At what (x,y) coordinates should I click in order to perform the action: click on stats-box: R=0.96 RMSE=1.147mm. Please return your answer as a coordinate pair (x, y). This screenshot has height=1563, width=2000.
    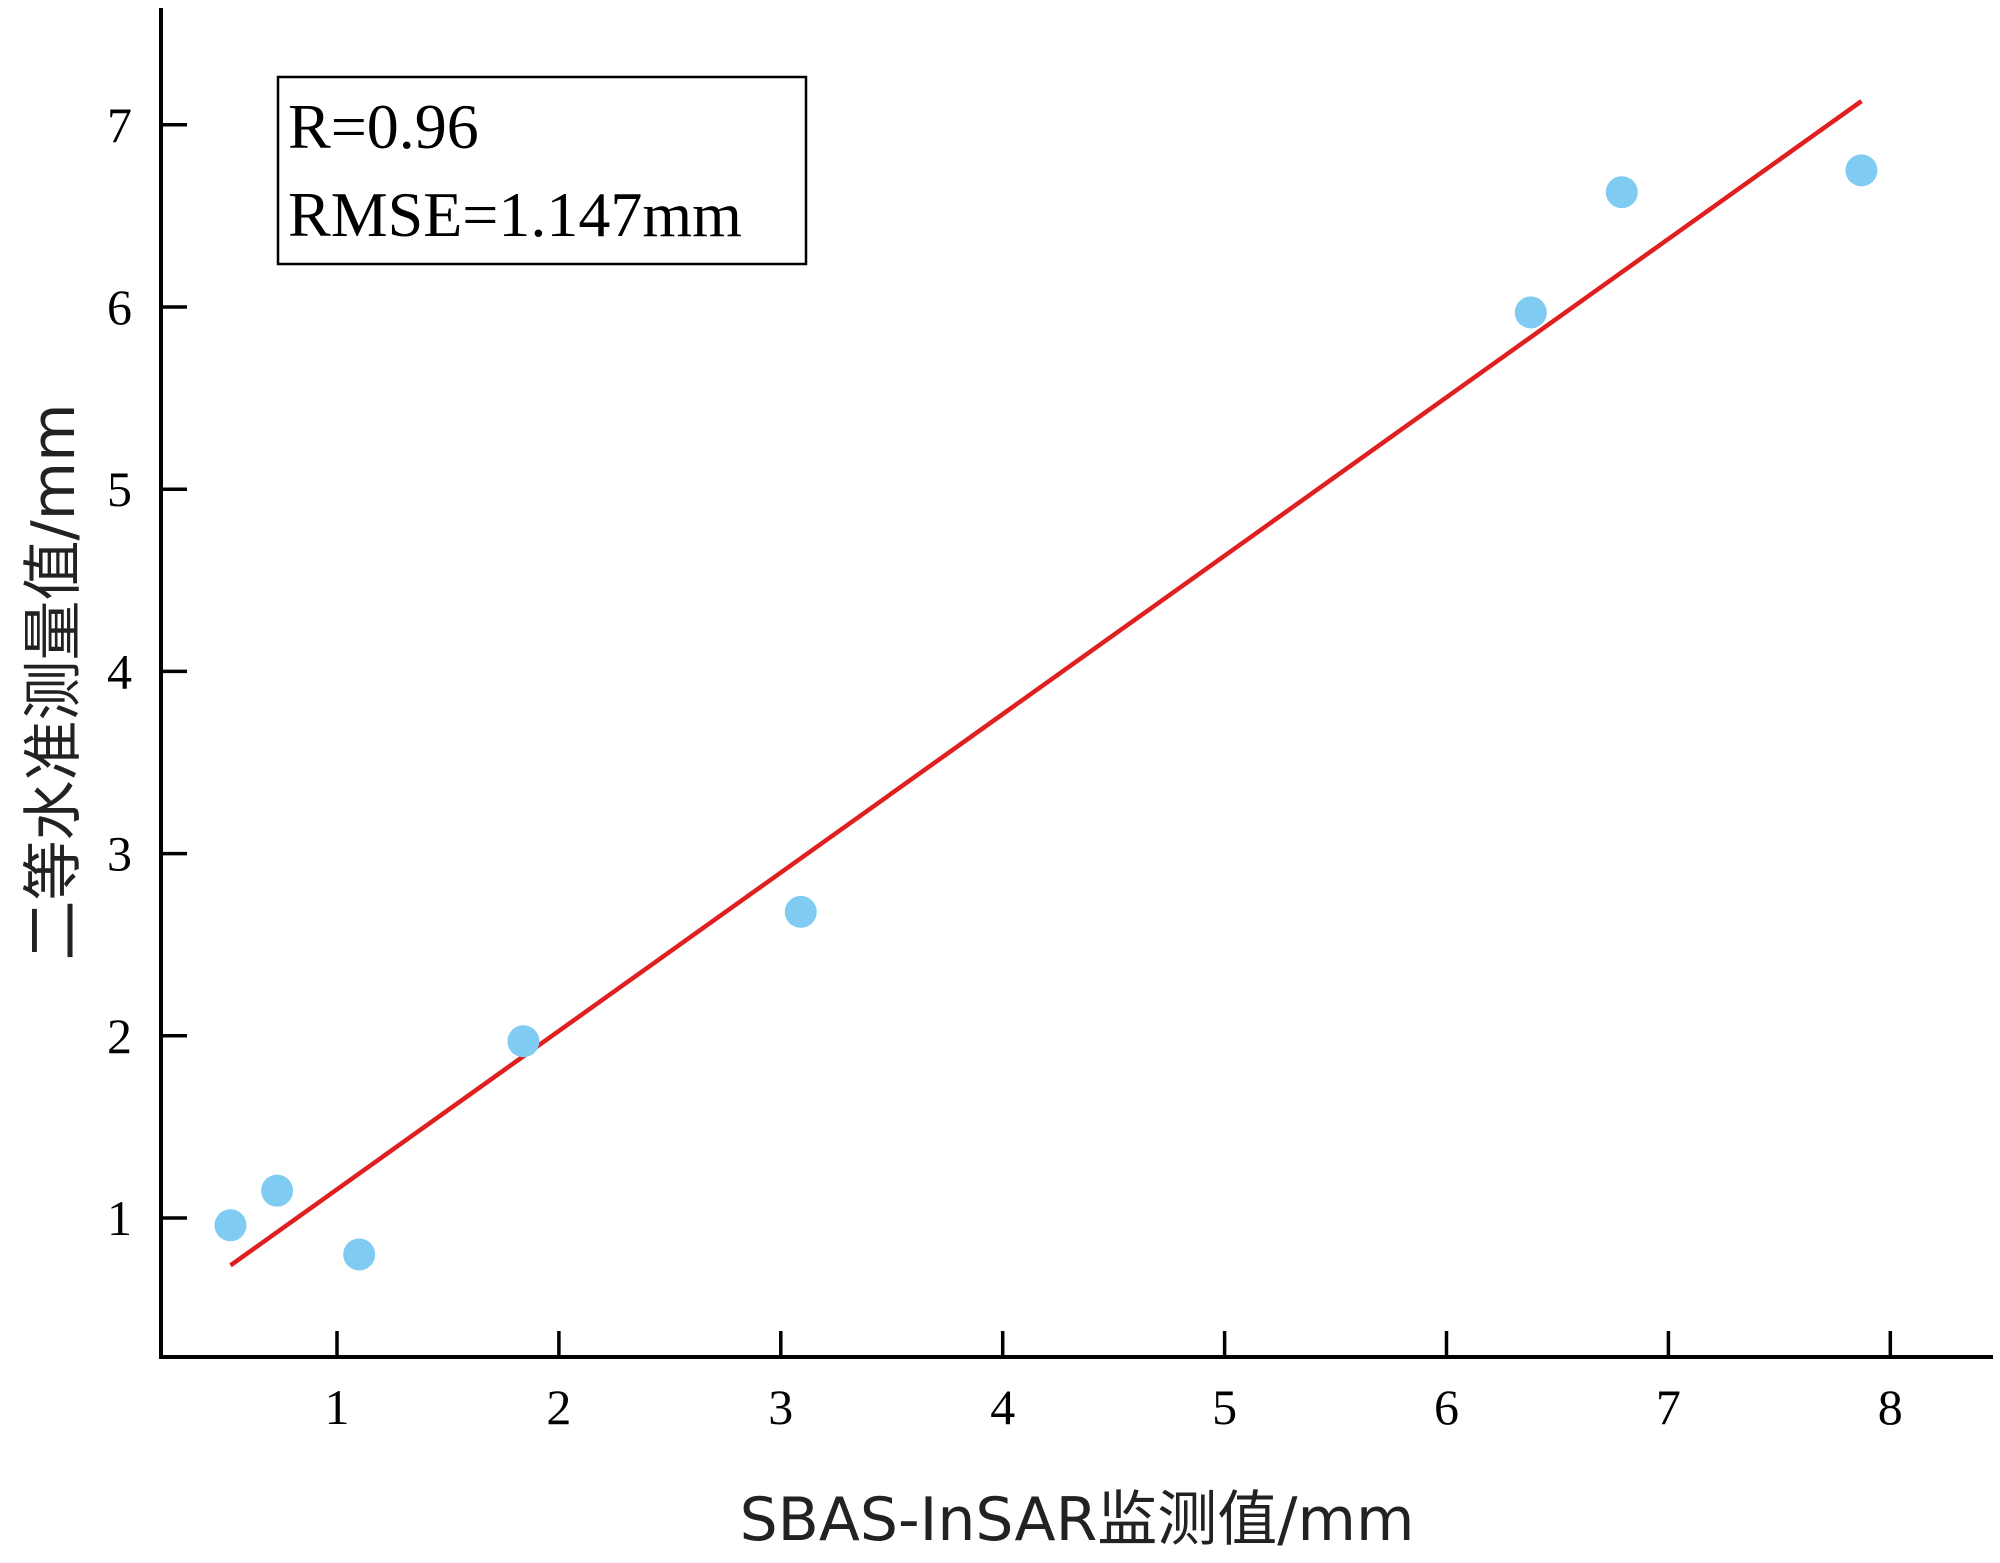
    Looking at the image, I should click on (542, 170).